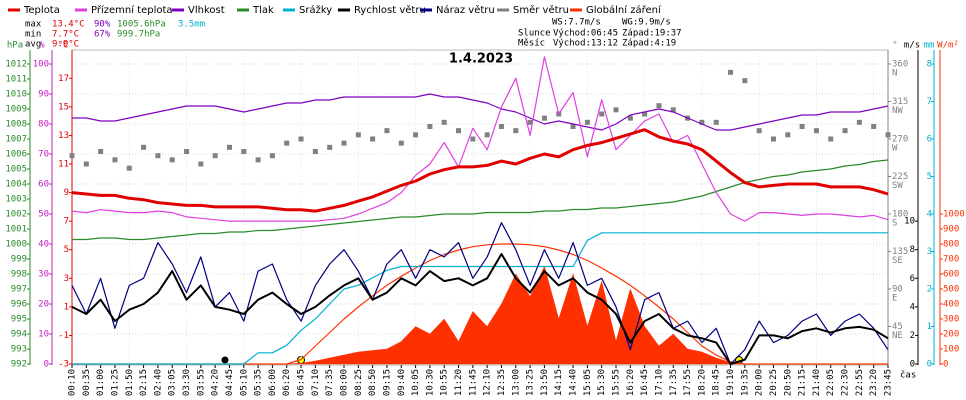 Image resolution: width=966 pixels, height=400 pixels. Describe the element at coordinates (929, 215) in the screenshot. I see `y-tick-label: 4` at that location.